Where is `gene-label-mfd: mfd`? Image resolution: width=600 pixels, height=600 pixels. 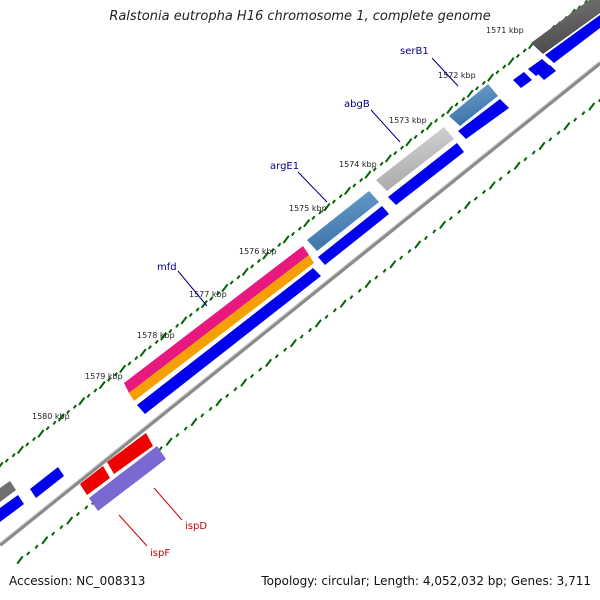
gene-label-mfd: mfd is located at coordinates (167, 267).